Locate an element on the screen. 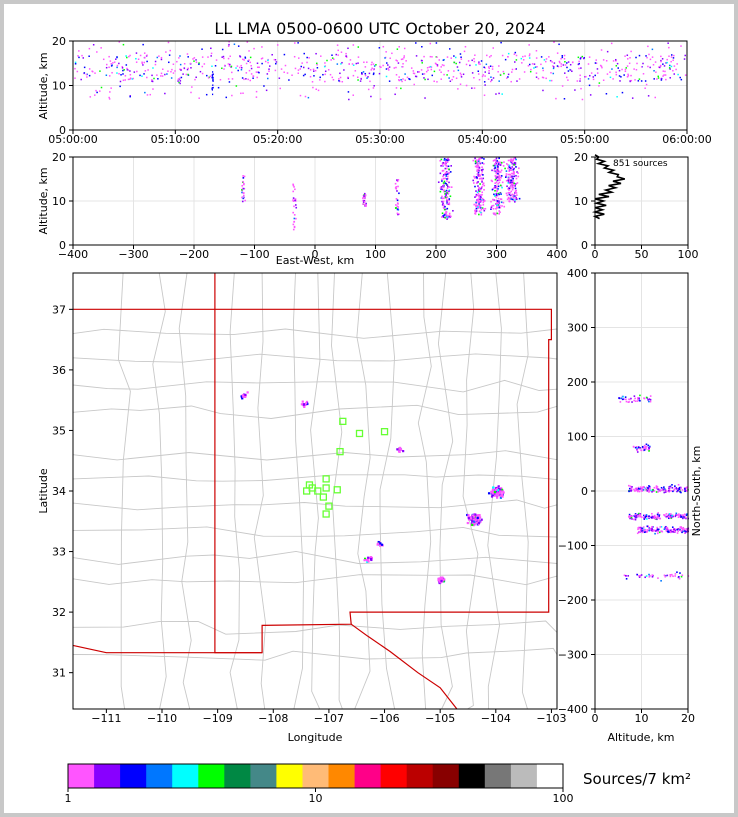 Image resolution: width=738 pixels, height=817 pixels. lma-station-marker is located at coordinates (318, 491).